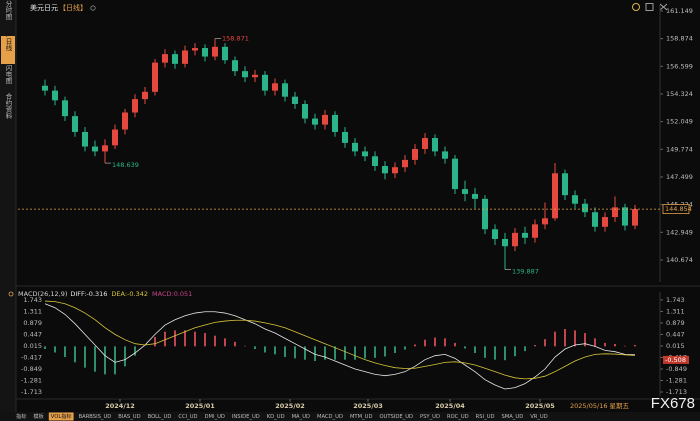  Describe the element at coordinates (215, 417) in the screenshot. I see `bottom-tab: DMI_UD` at that location.